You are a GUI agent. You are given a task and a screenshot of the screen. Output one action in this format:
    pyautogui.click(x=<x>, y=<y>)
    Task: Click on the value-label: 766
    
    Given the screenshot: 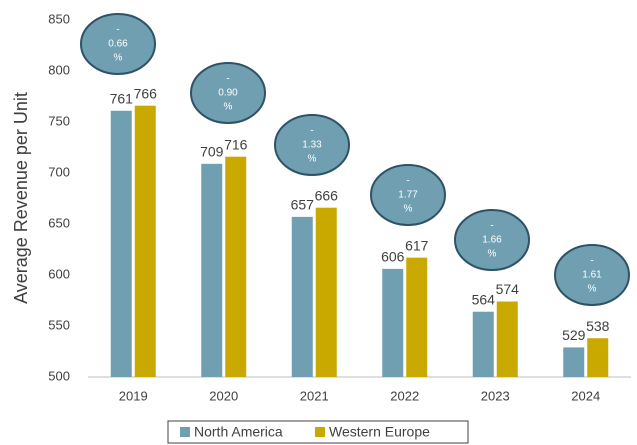 What is the action you would take?
    pyautogui.click(x=146, y=93)
    